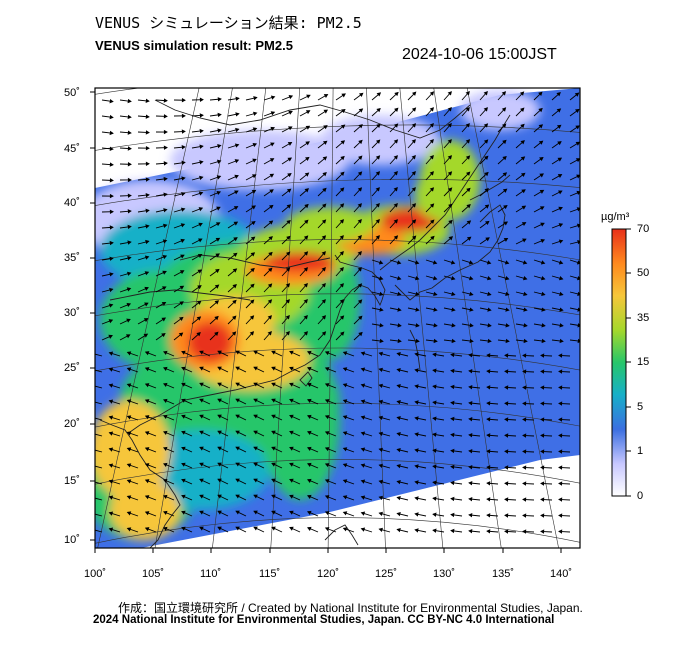 The image size is (700, 649). What do you see at coordinates (72, 481) in the screenshot?
I see `lat-label: 15˚` at bounding box center [72, 481].